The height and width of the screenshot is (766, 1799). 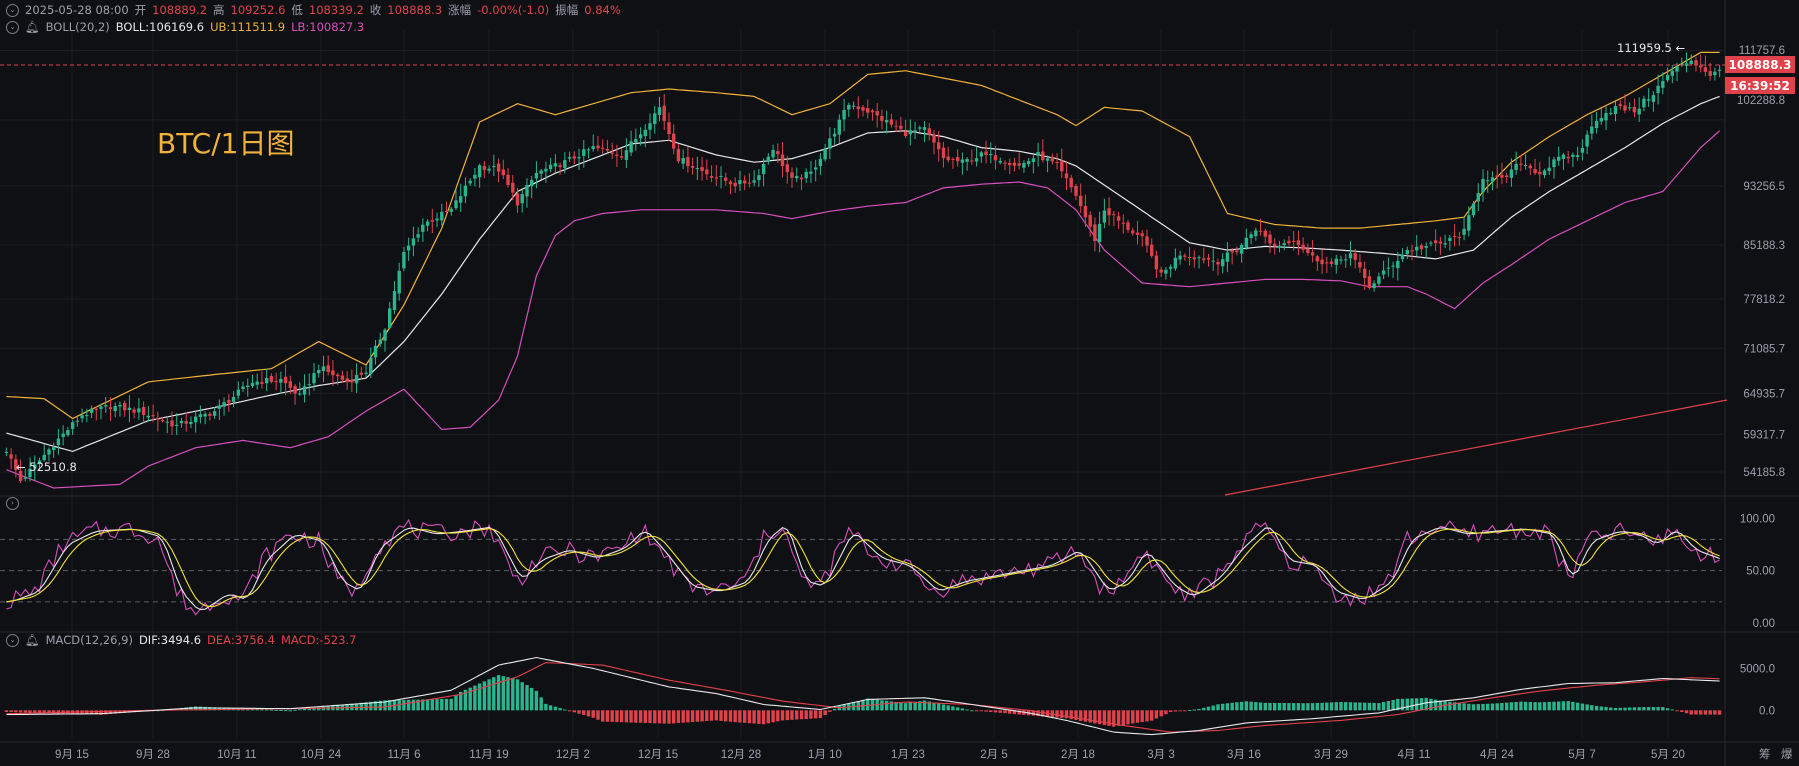 What do you see at coordinates (1476, 447) in the screenshot?
I see `trend-line` at bounding box center [1476, 447].